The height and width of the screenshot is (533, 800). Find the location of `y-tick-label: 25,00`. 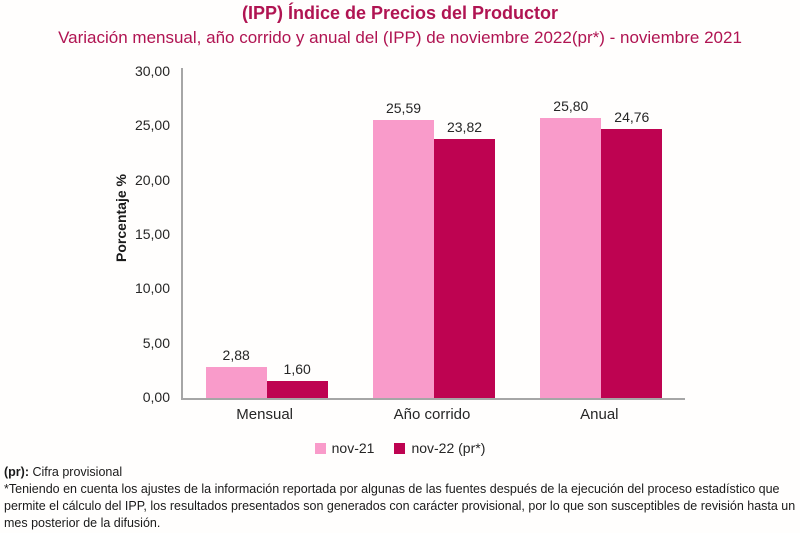

y-tick-label: 25,00 is located at coordinates (152, 125).